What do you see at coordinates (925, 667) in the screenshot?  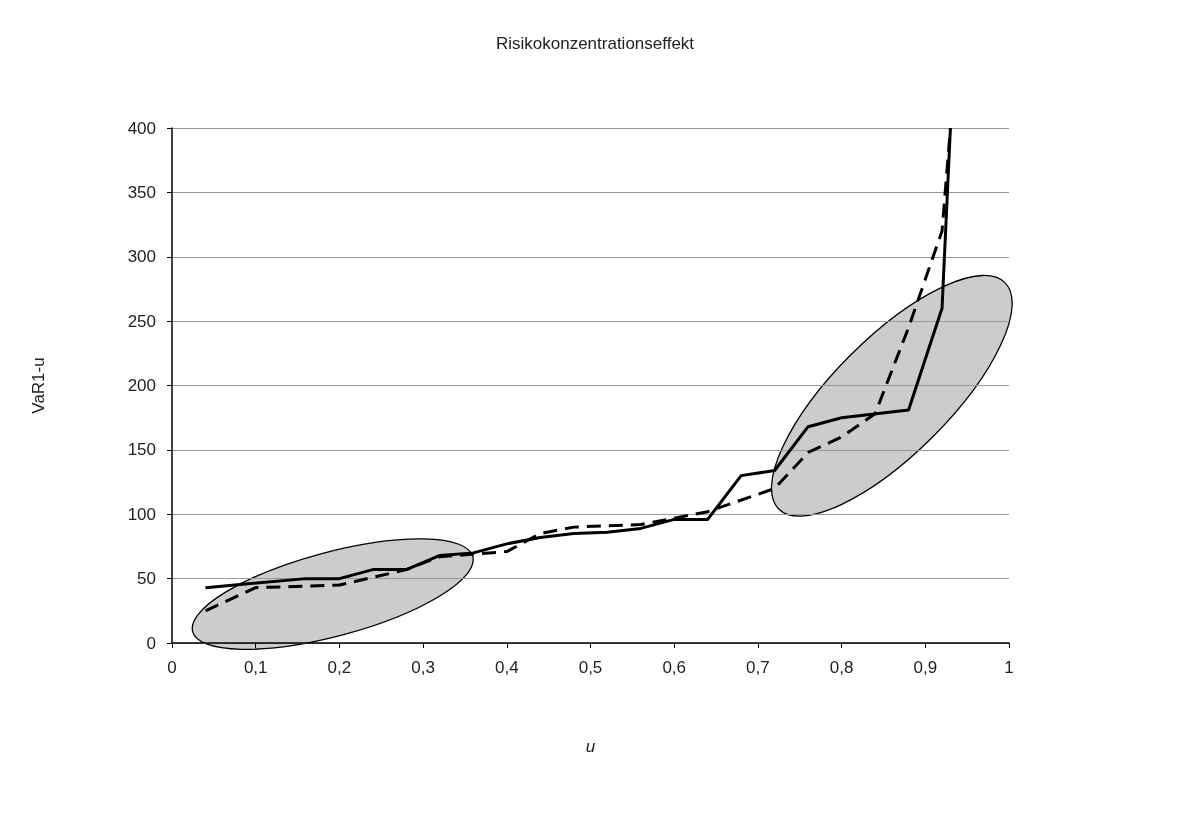 I see `x-tick-label: 0,9` at bounding box center [925, 667].